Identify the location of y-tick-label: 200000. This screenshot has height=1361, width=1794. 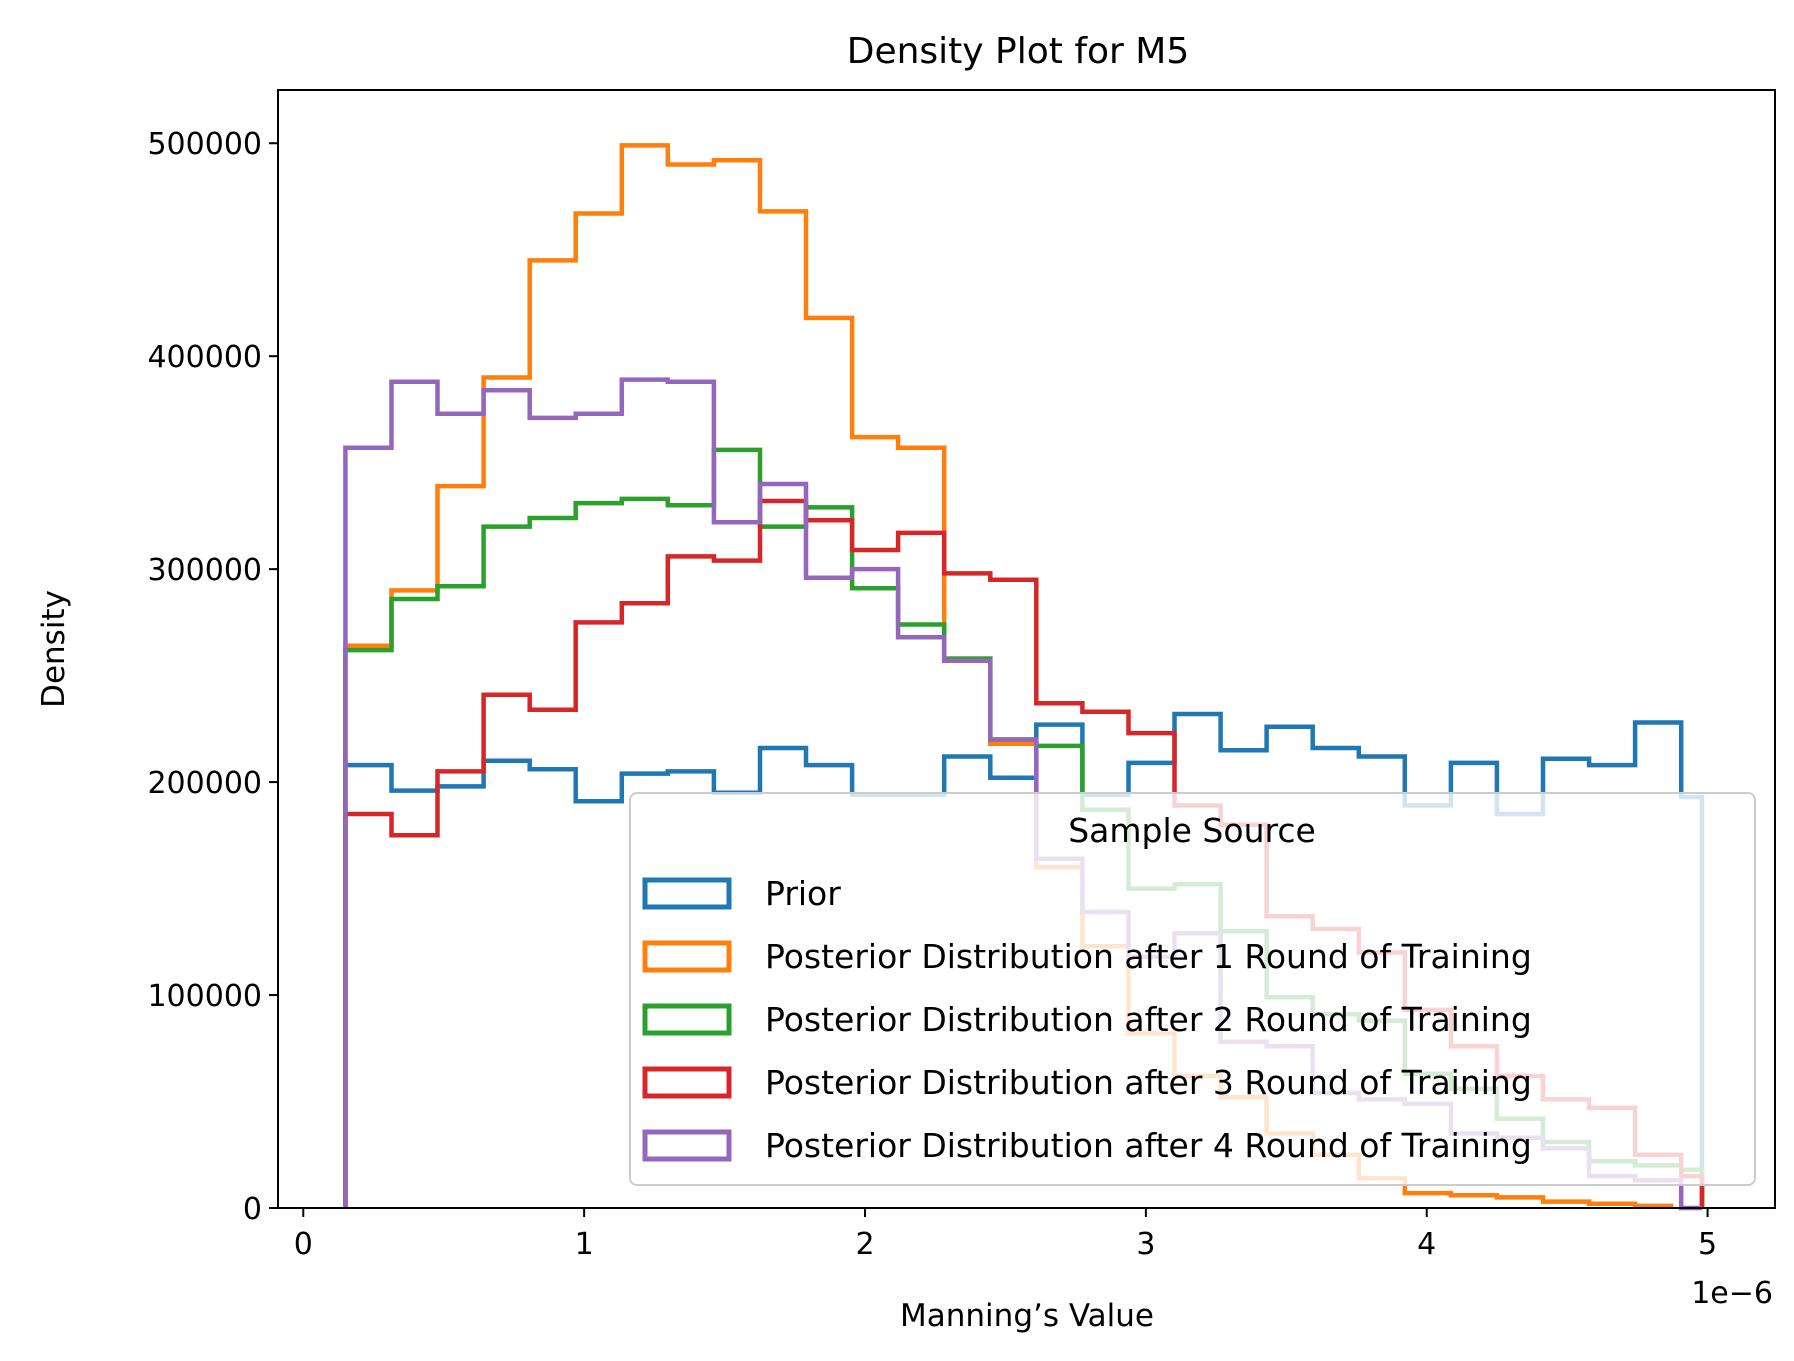
(204, 783).